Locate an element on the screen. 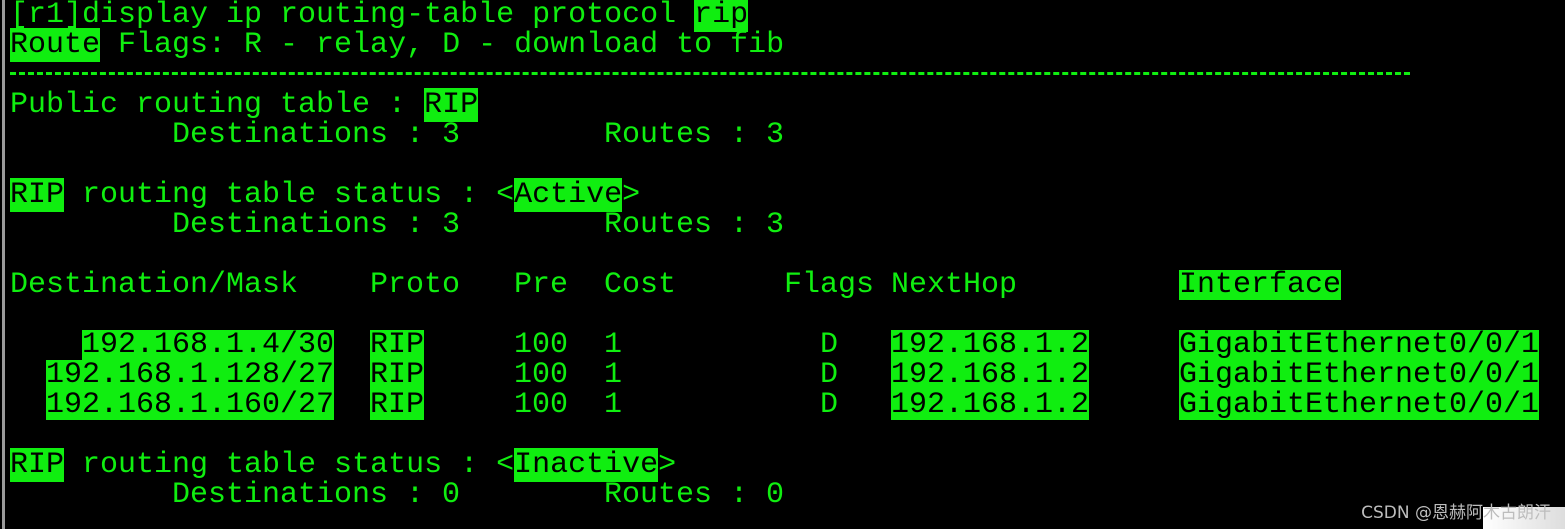  active-status-line: RIP routing table status : <Active> is located at coordinates (325, 195).